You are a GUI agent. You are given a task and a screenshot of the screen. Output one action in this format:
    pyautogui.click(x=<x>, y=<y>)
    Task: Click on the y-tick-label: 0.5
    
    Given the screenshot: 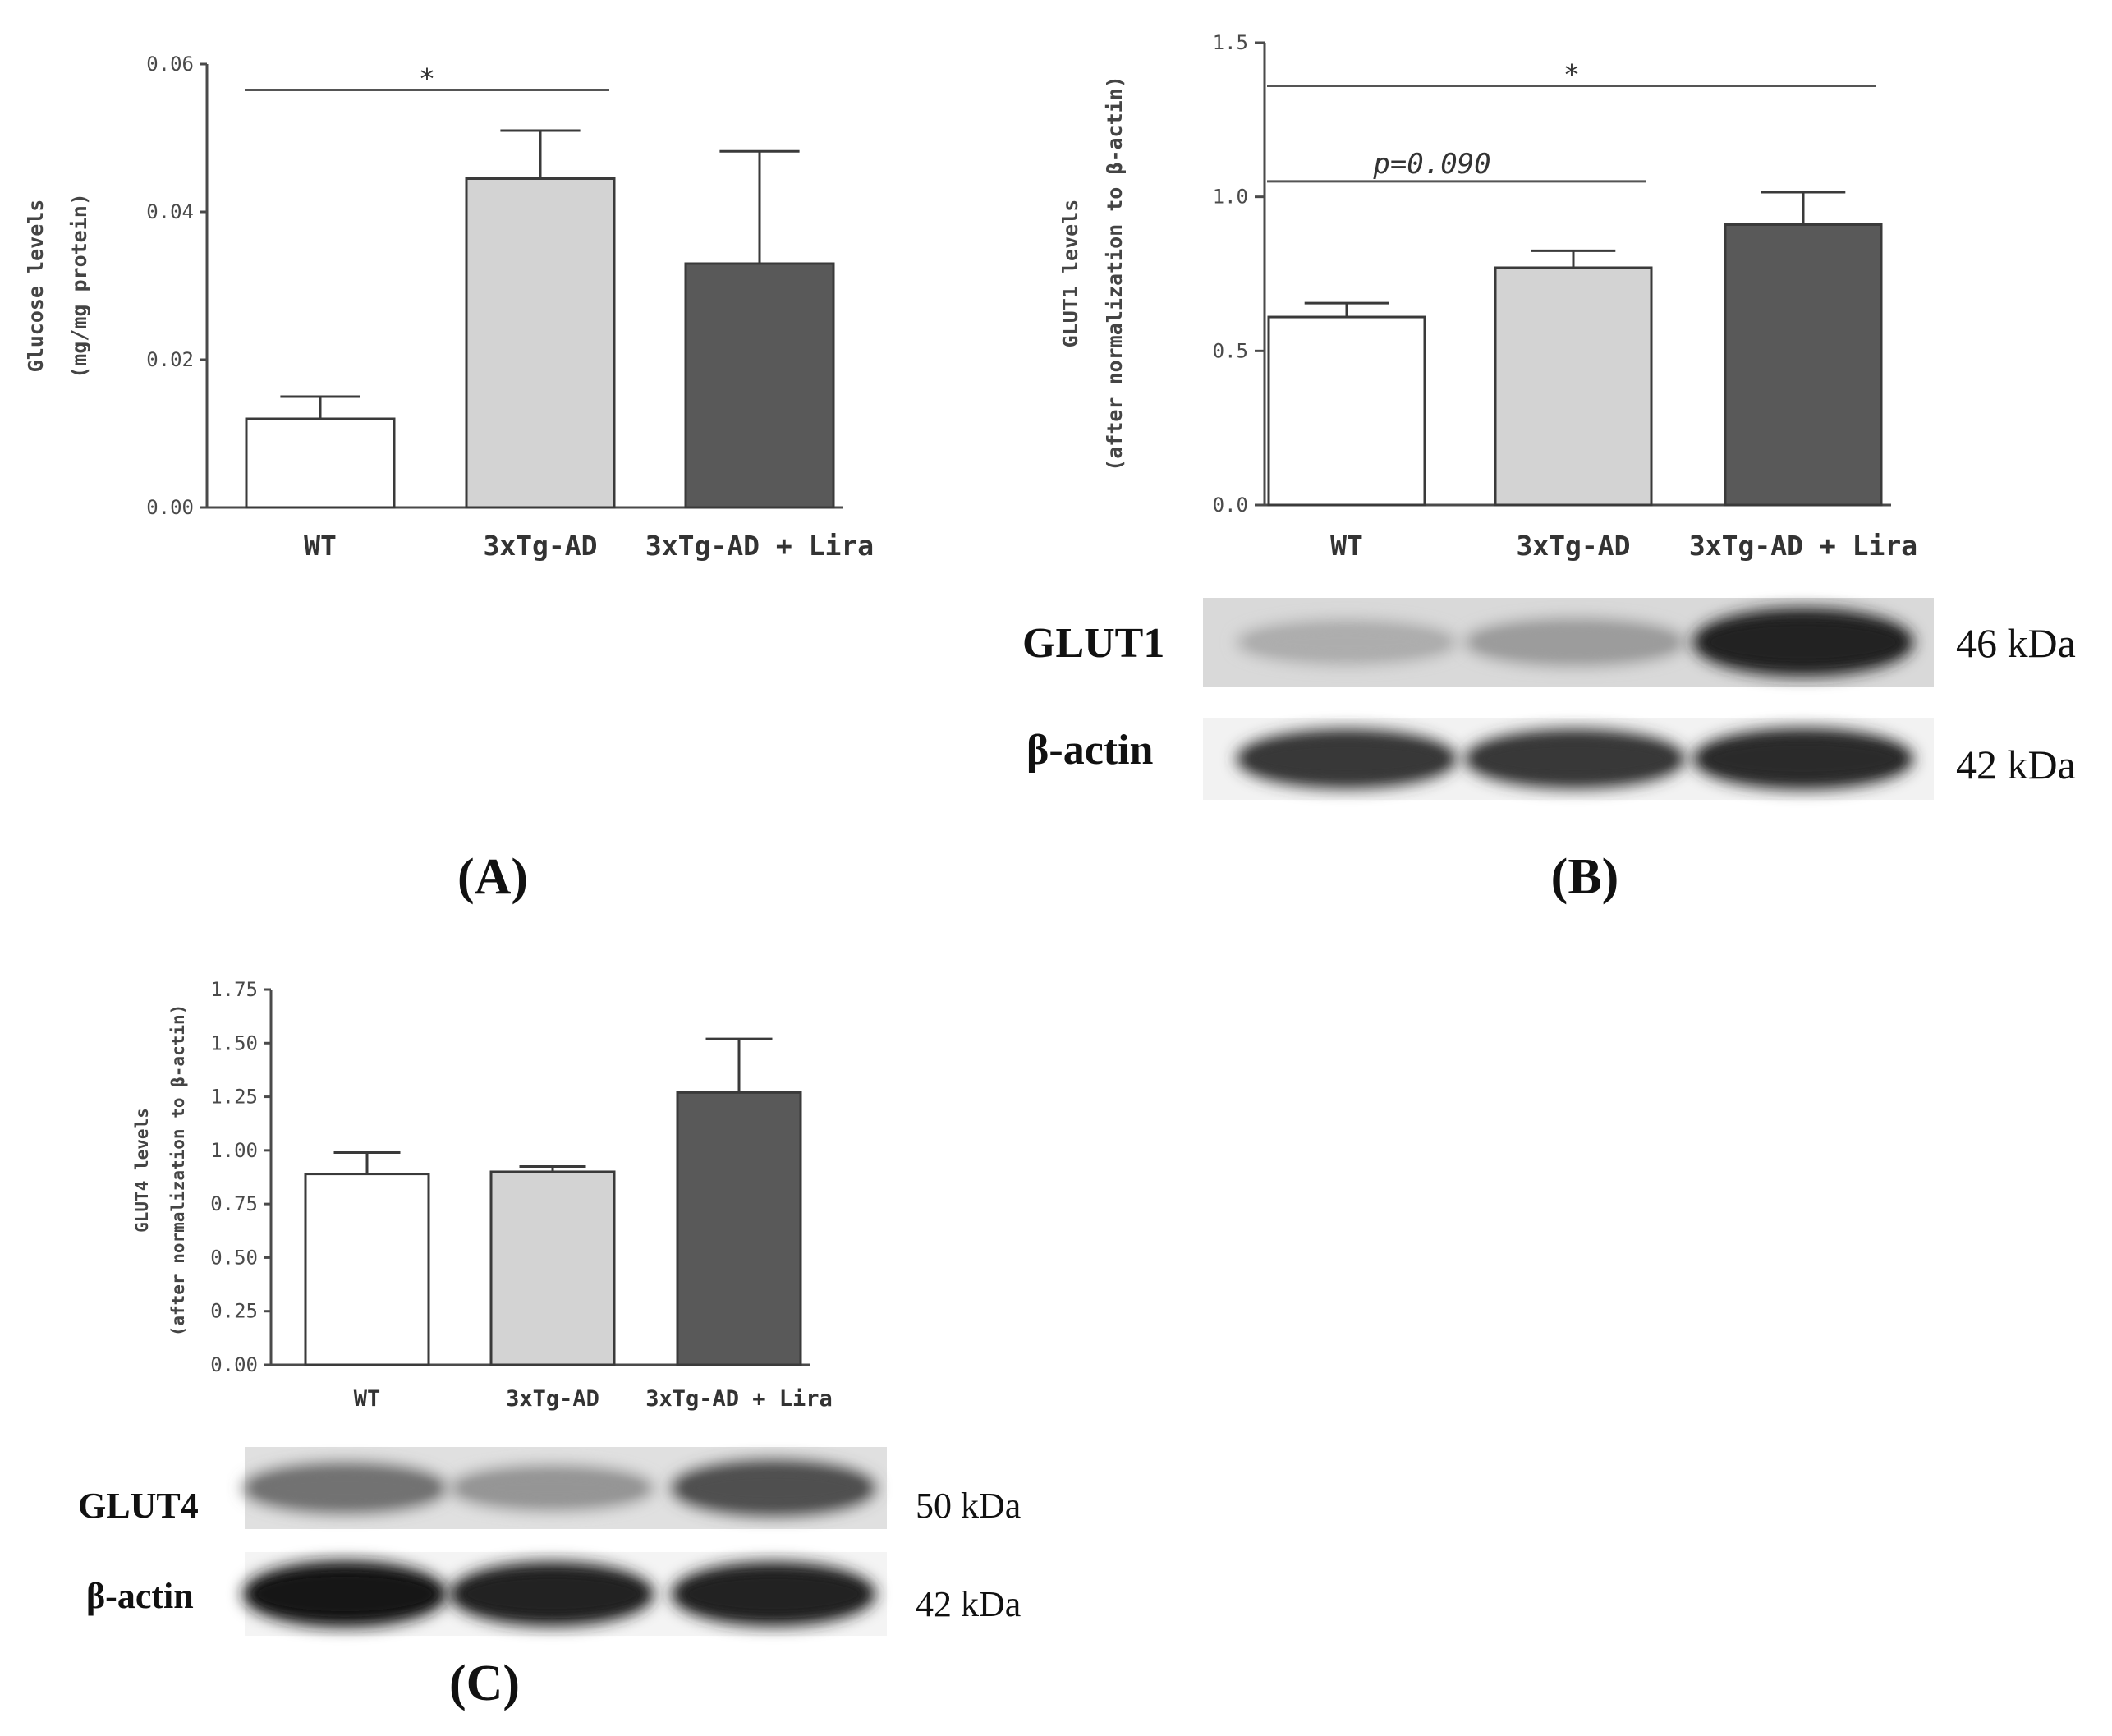 What is the action you would take?
    pyautogui.click(x=1230, y=350)
    